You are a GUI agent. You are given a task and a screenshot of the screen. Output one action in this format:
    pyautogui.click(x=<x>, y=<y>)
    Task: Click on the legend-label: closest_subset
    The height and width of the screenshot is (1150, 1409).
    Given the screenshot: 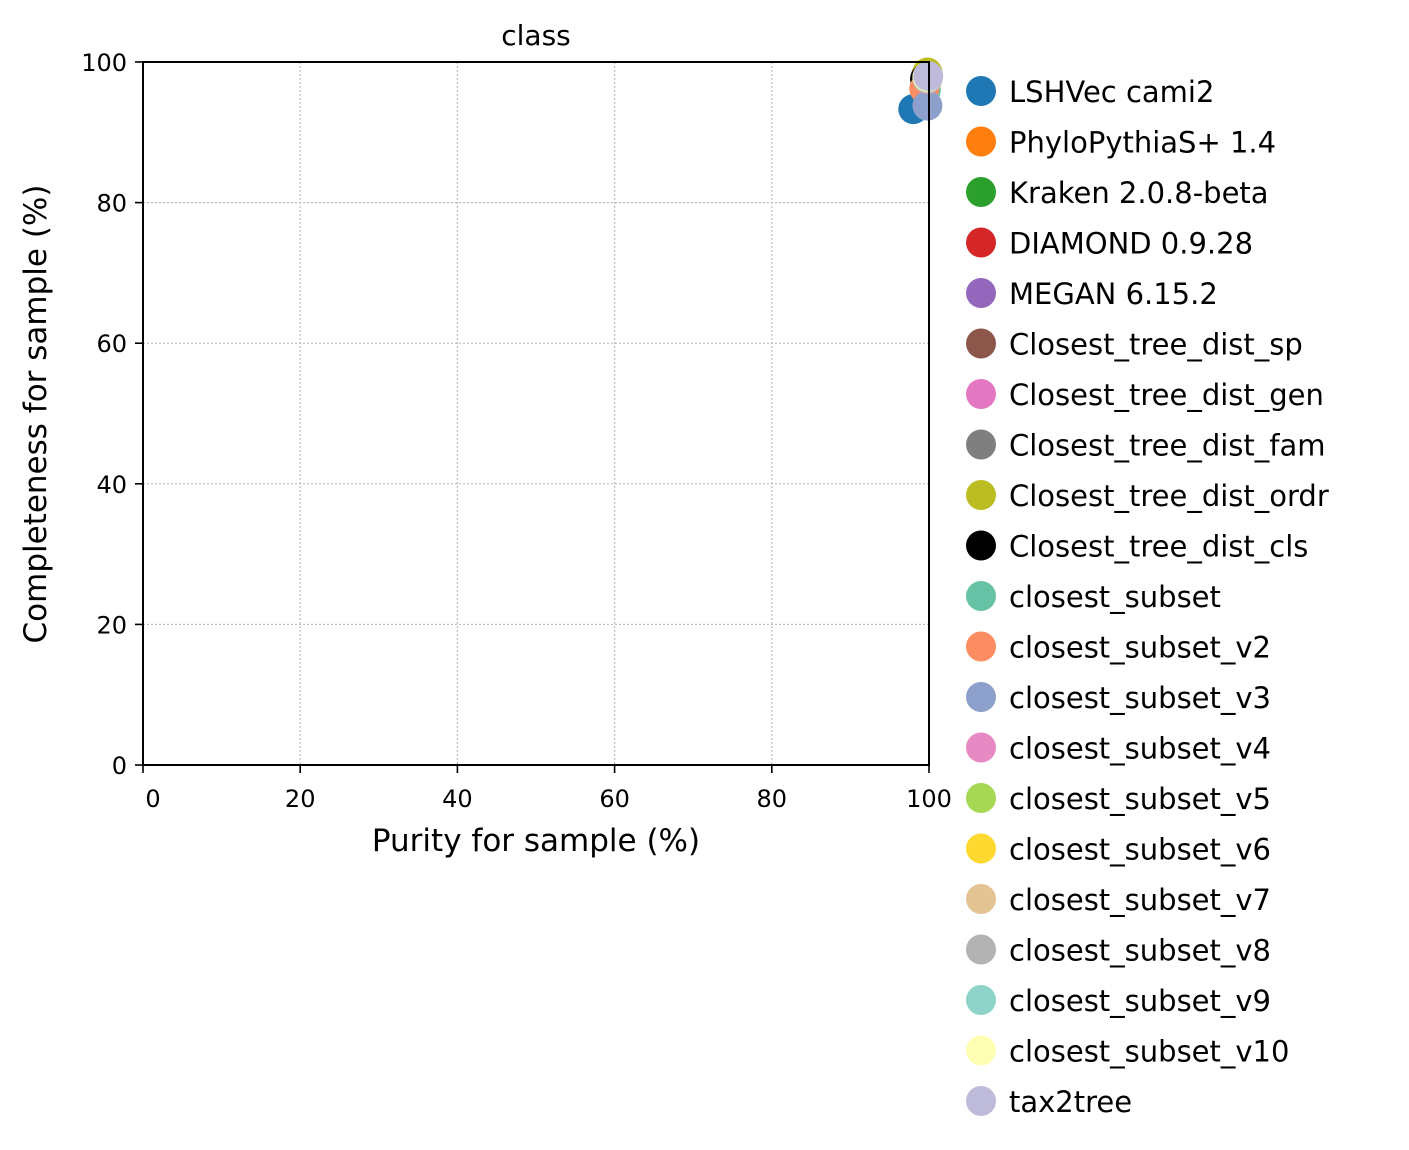 What is the action you would take?
    pyautogui.click(x=1115, y=597)
    